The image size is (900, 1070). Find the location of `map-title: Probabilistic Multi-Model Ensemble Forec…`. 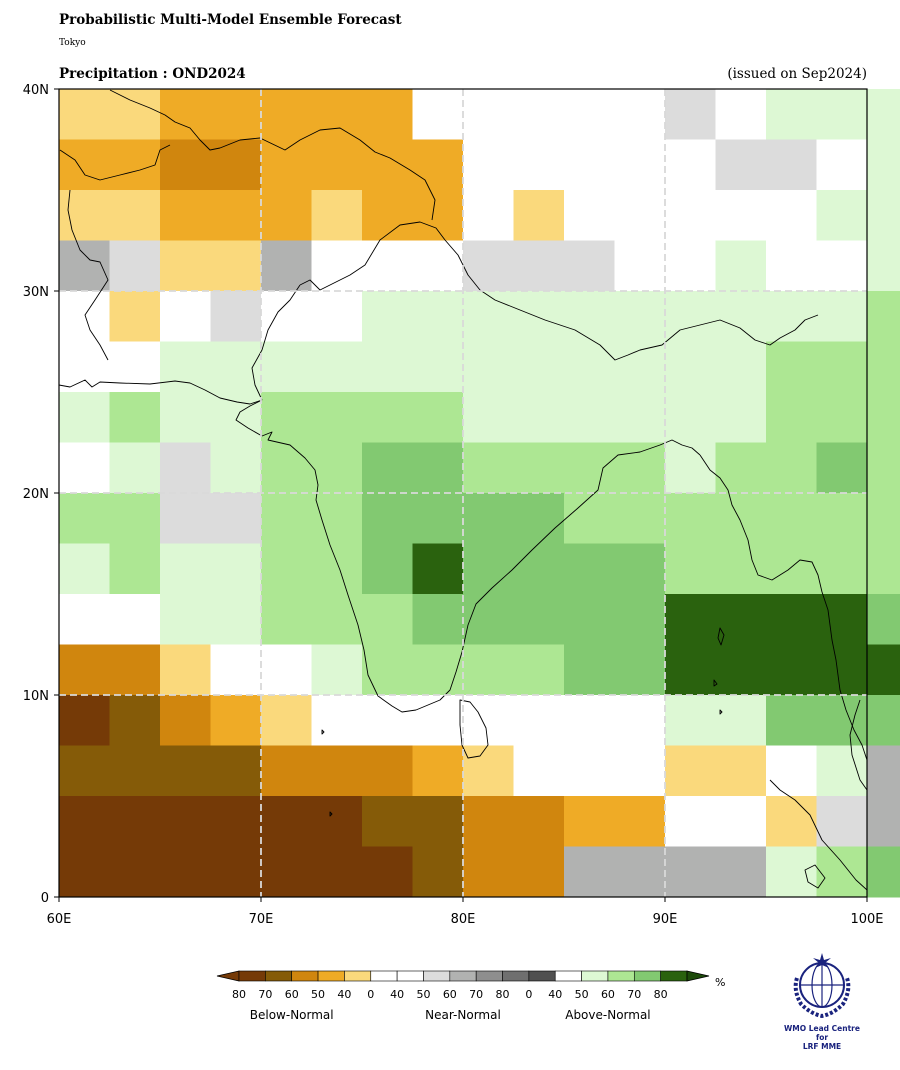

map-title: Probabilistic Multi-Model Ensemble Forec… is located at coordinates (230, 20).